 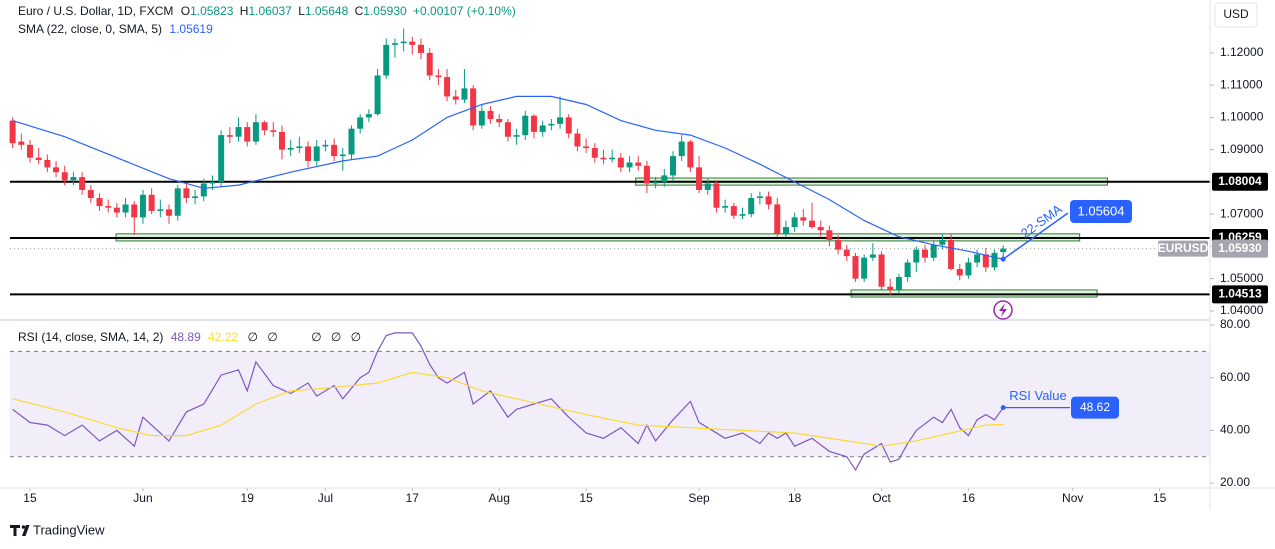 I want to click on x-tick-label: Jul, so click(x=325, y=498).